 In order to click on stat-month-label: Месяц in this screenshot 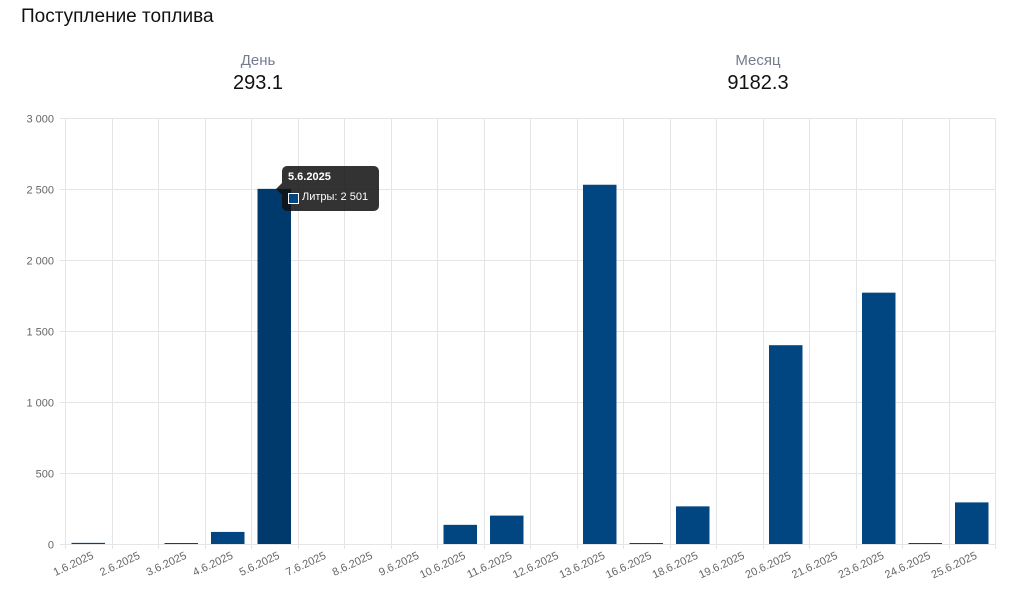, I will do `click(758, 60)`.